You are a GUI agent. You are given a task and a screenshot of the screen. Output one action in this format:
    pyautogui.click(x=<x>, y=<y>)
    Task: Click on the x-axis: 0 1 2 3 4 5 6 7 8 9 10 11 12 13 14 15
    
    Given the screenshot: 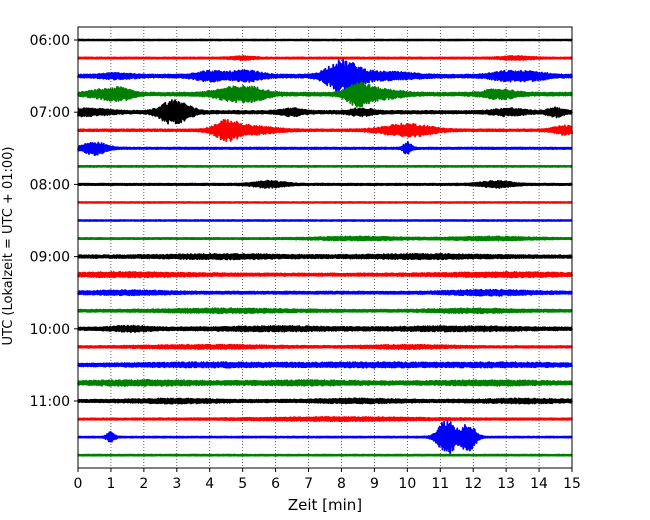 What is the action you would take?
    pyautogui.click(x=327, y=480)
    